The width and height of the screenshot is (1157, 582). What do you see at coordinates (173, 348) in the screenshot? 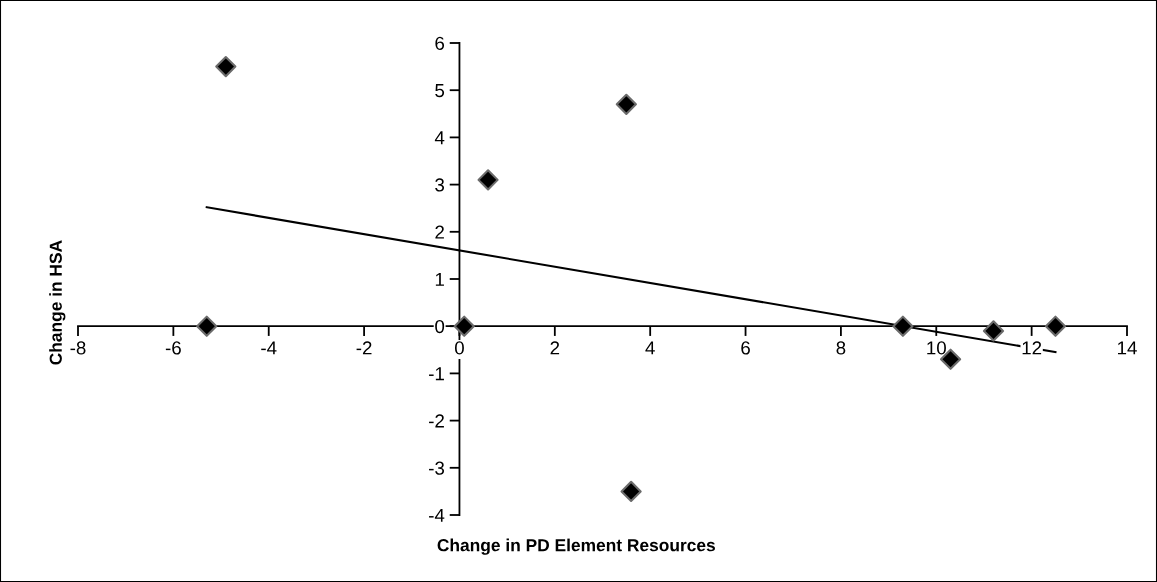
I see `x-tick-label: -6` at bounding box center [173, 348].